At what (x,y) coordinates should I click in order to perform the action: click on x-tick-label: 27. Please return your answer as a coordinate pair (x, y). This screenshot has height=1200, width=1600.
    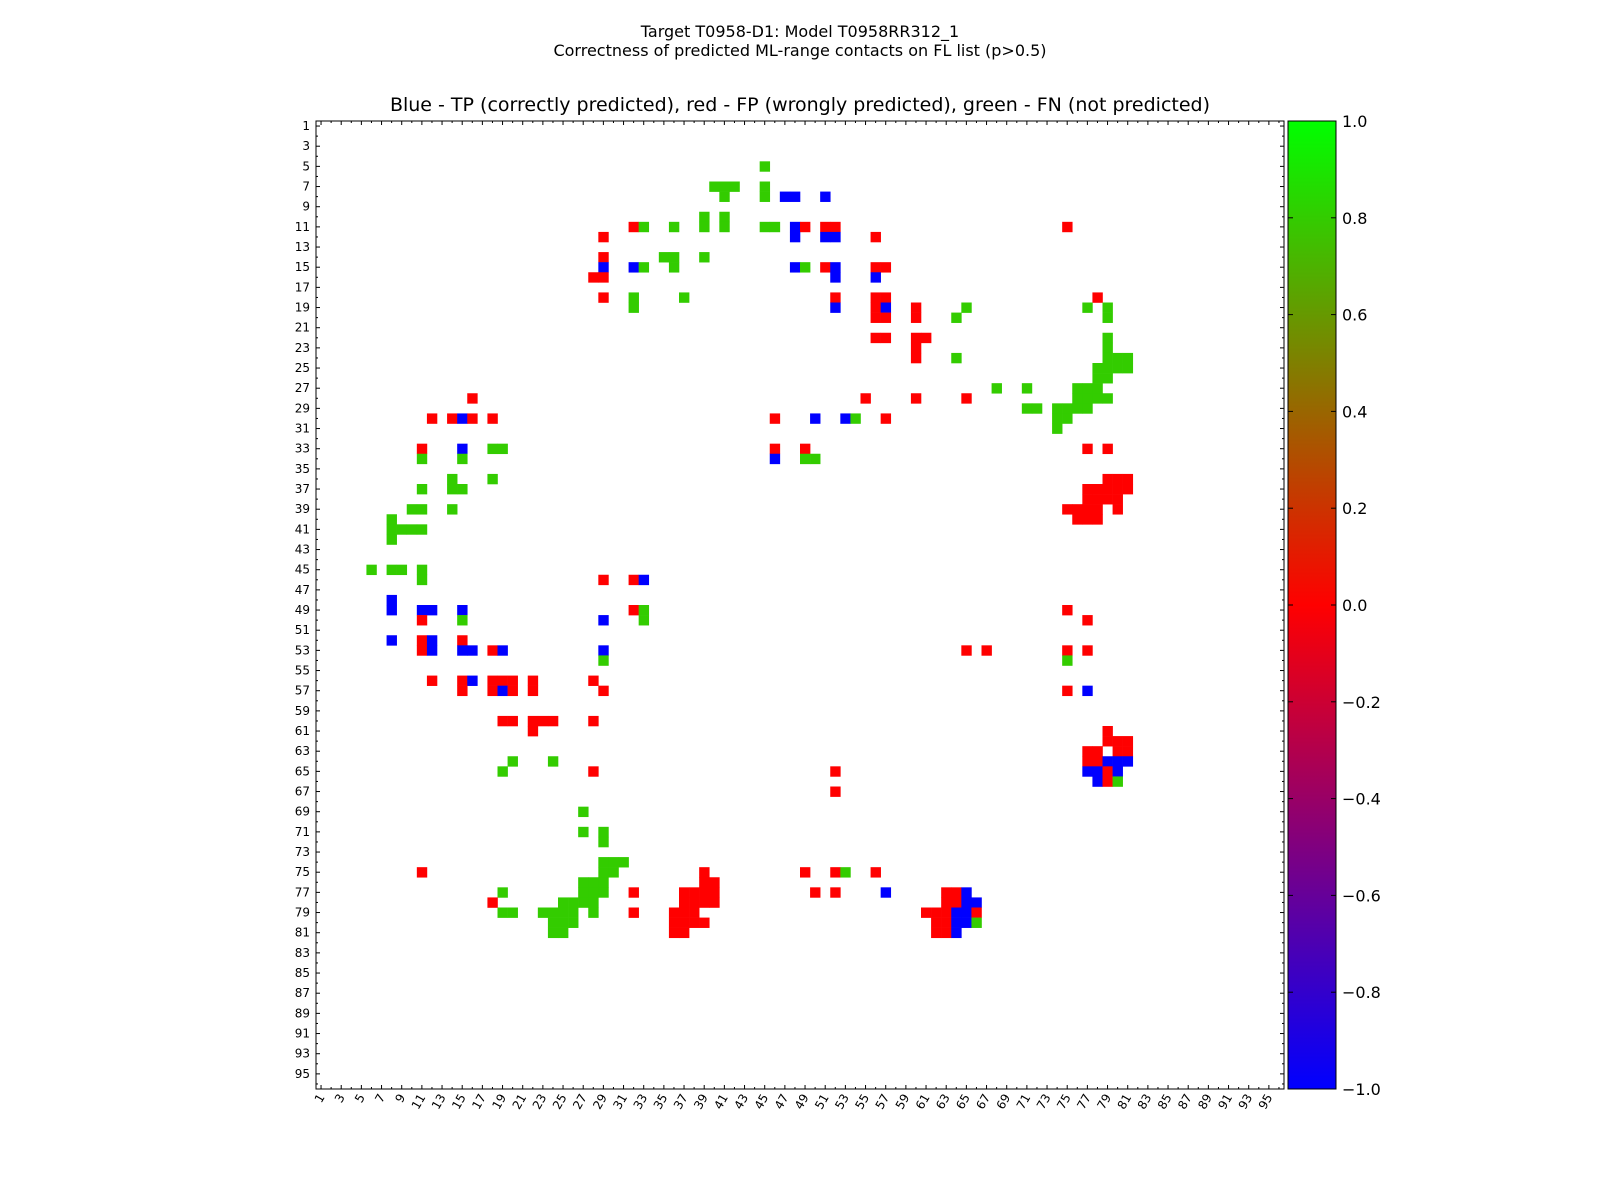
    Looking at the image, I should click on (580, 1102).